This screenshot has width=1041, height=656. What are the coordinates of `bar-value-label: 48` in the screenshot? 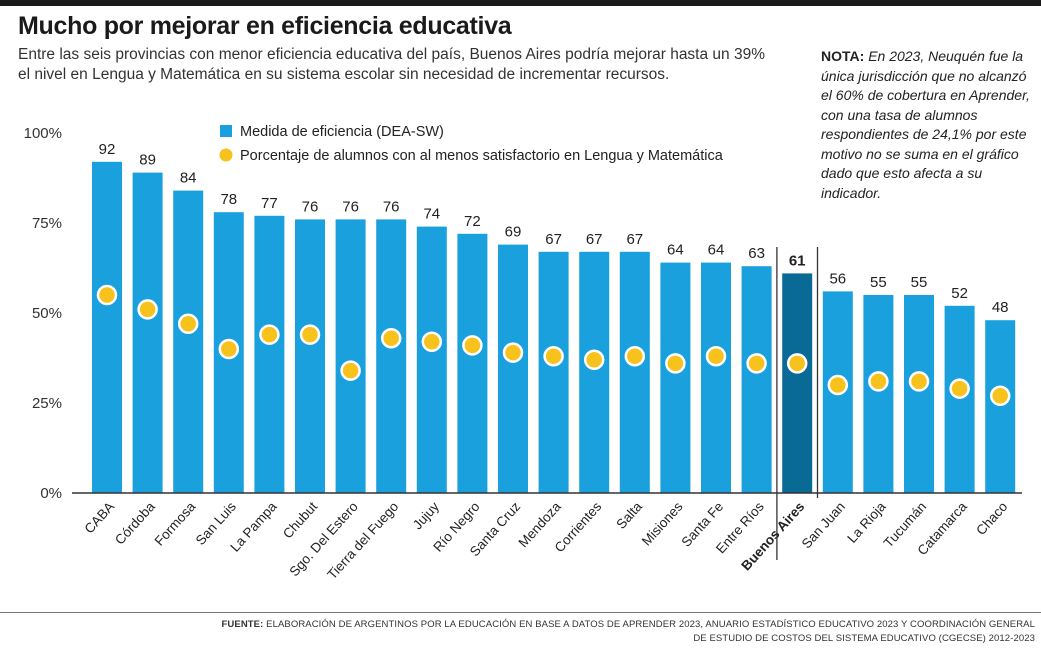 It's located at (1000, 307).